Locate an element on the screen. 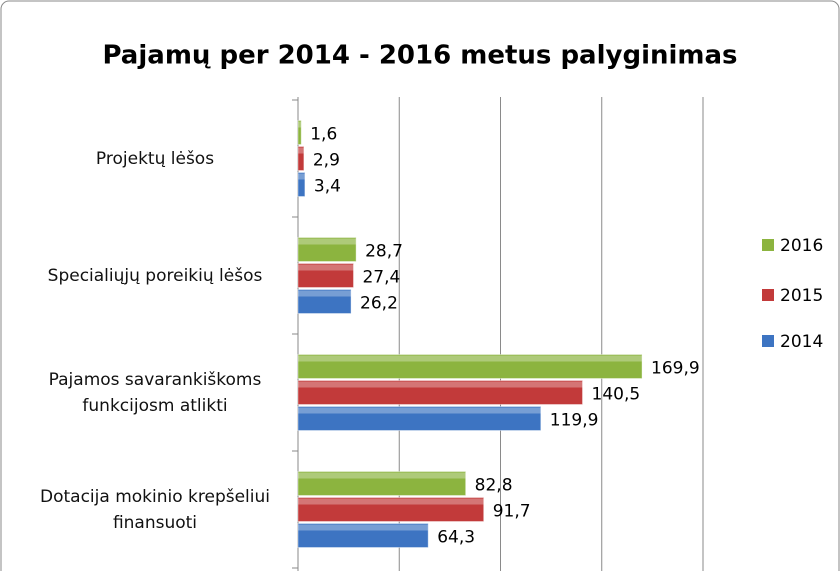 The height and width of the screenshot is (571, 840). value-label: 1,6 is located at coordinates (323, 135).